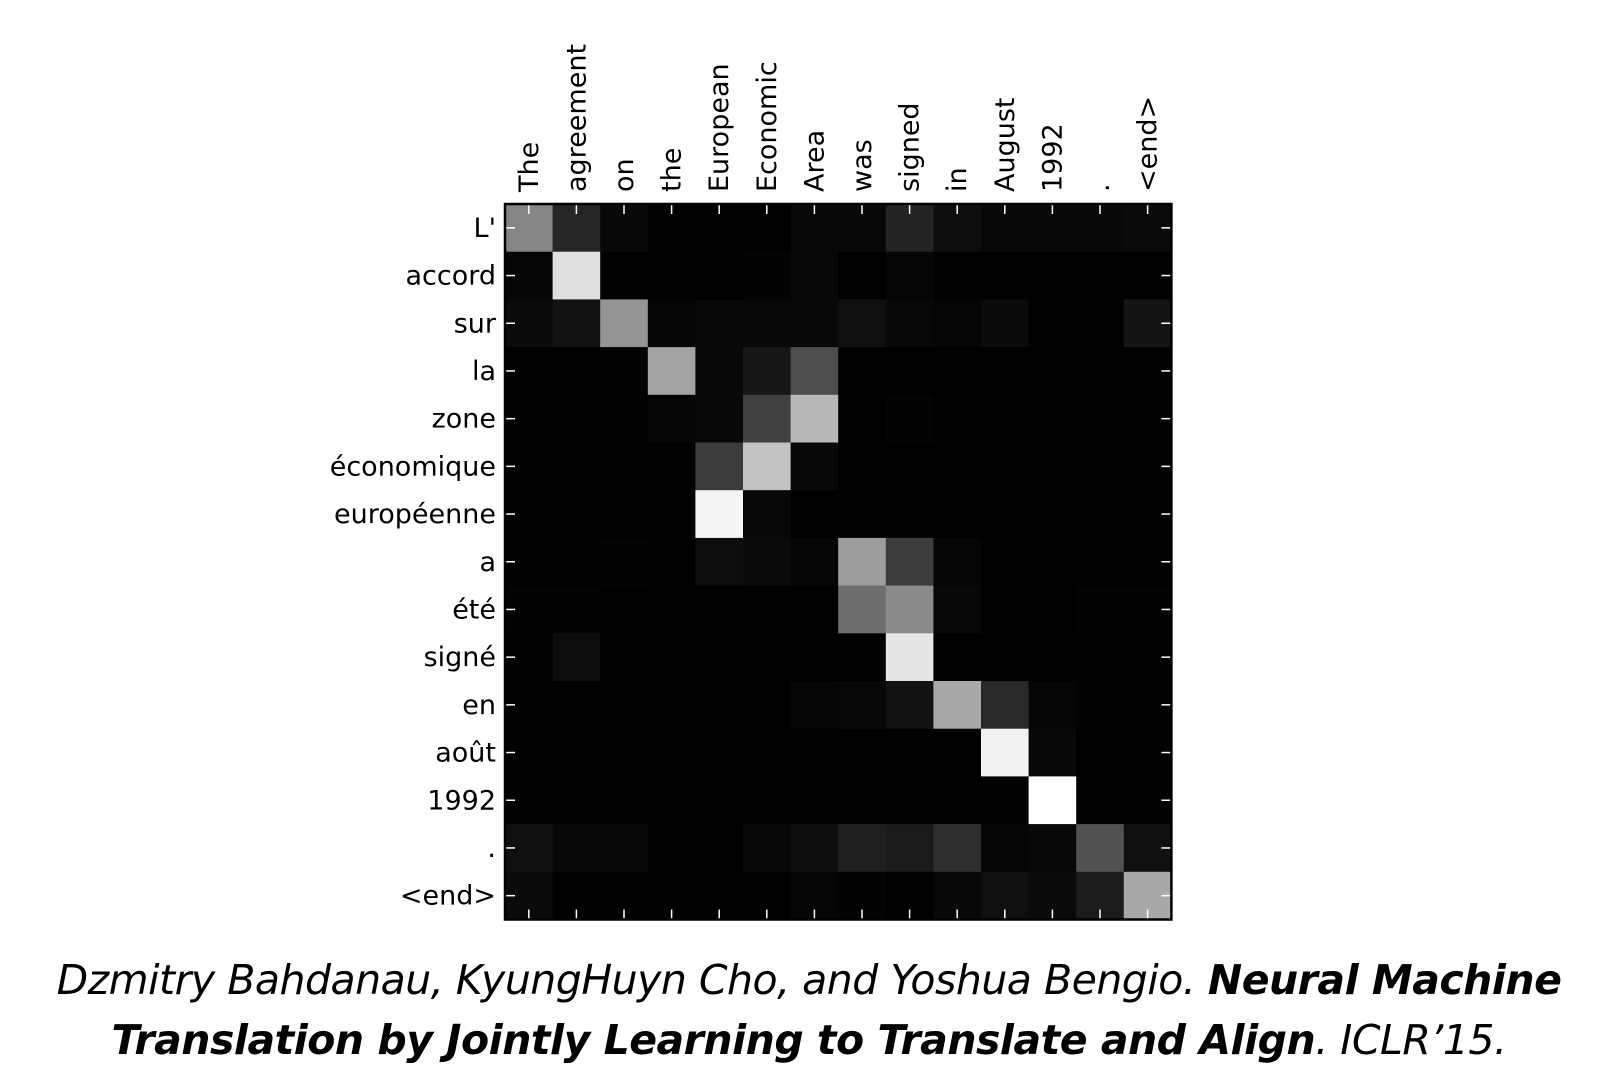  Describe the element at coordinates (474, 609) in the screenshot. I see `y-tick-label: été` at that location.